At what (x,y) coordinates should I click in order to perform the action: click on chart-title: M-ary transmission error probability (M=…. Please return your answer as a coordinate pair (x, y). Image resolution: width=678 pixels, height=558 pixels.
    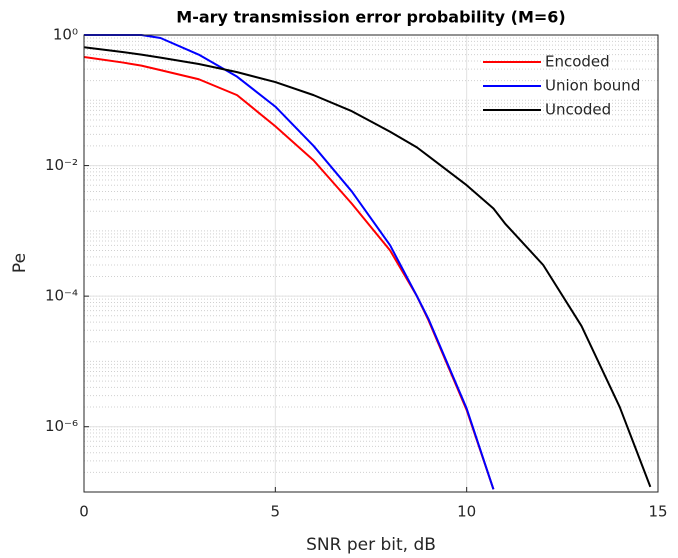
    Looking at the image, I should click on (370, 17).